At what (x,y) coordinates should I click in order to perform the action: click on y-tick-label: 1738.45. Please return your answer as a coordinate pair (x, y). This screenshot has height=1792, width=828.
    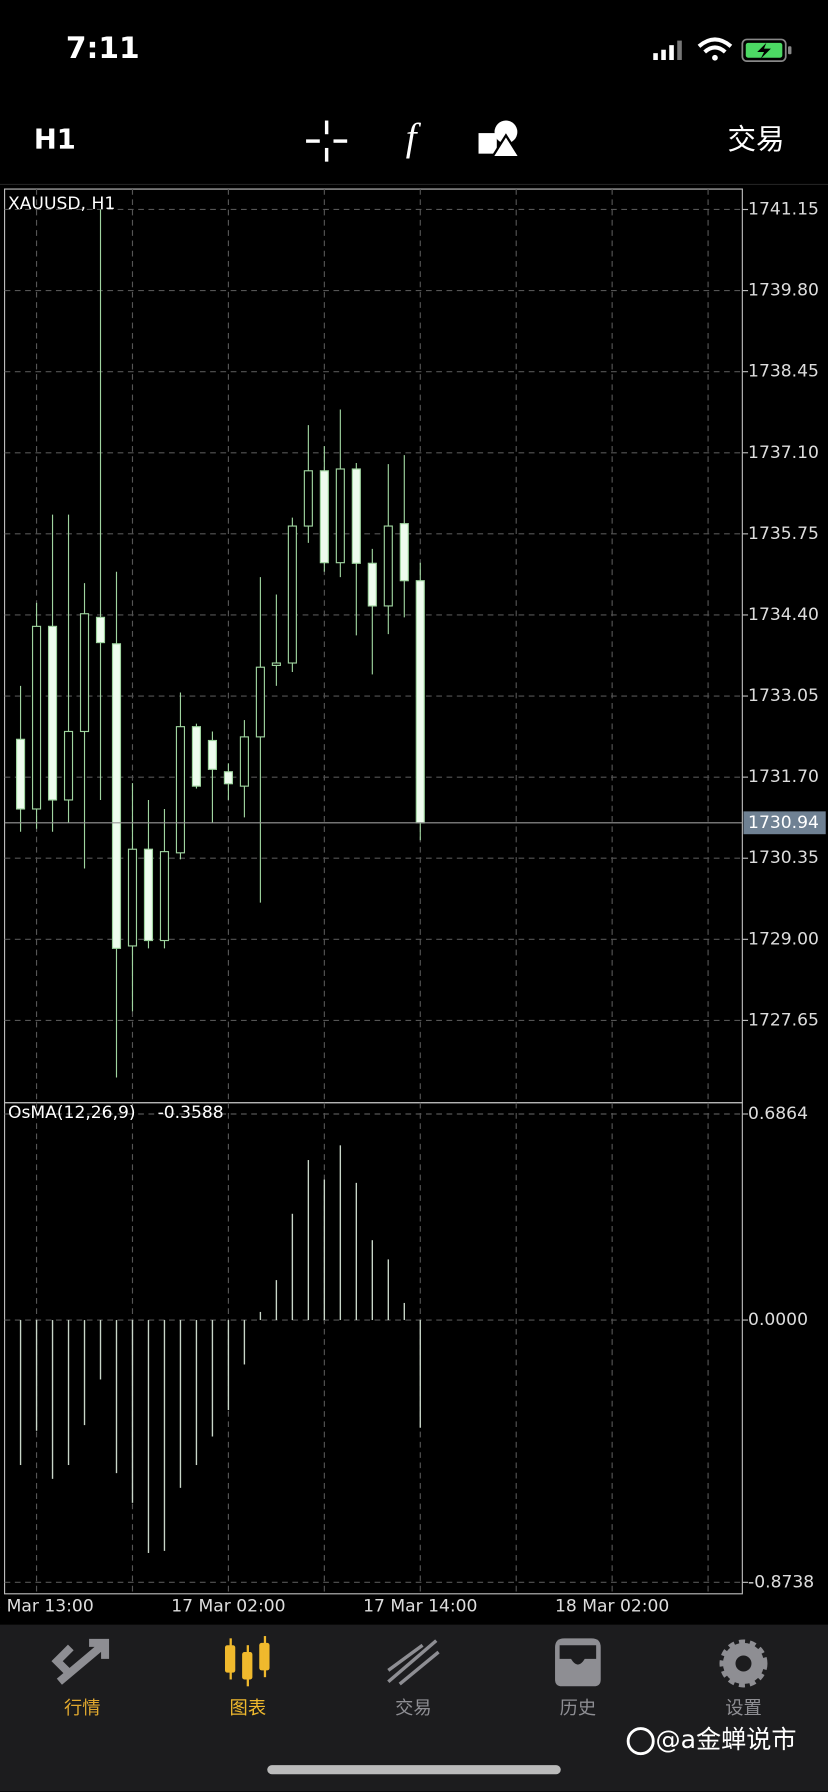
    Looking at the image, I should click on (783, 372).